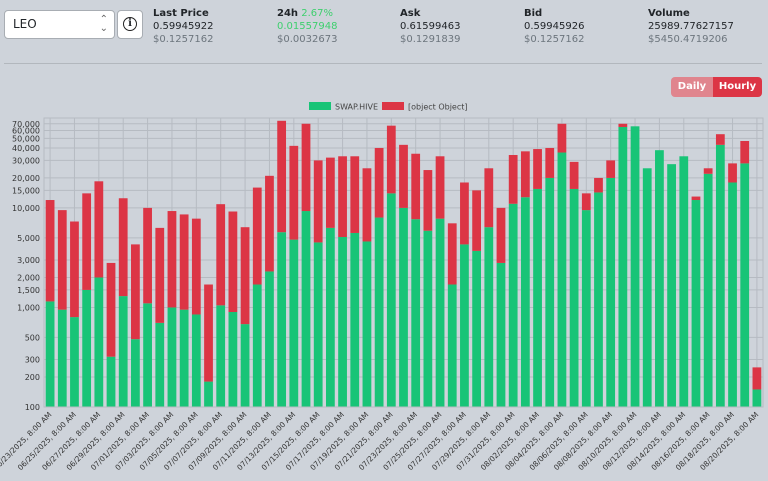 This screenshot has height=481, width=768. I want to click on legend-swatch-swap-hive, so click(320, 106).